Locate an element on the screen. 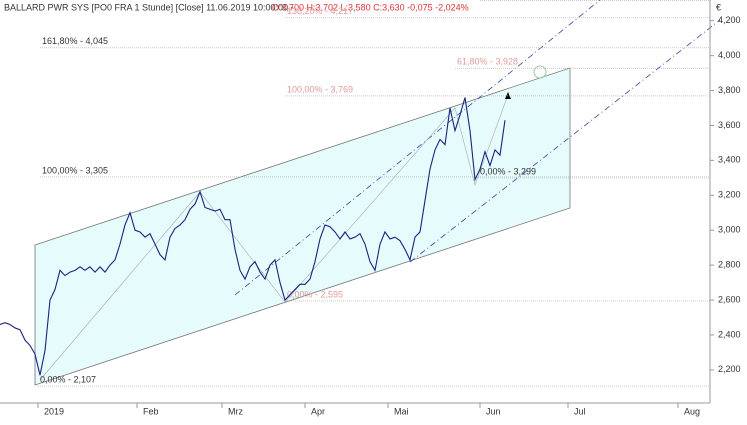 Image resolution: width=747 pixels, height=425 pixels. y-tick-label: 3,800 is located at coordinates (729, 90).